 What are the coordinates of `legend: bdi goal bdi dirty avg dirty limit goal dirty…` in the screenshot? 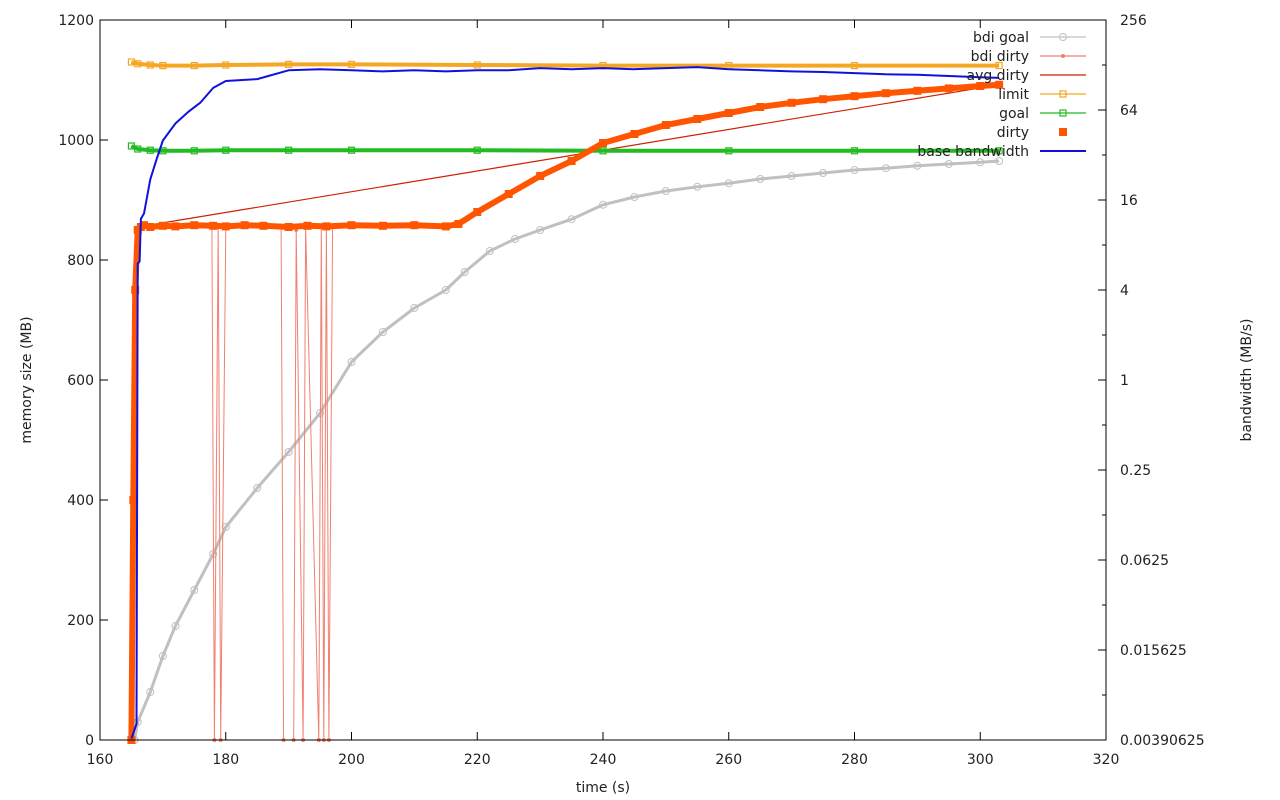 It's located at (1001, 95).